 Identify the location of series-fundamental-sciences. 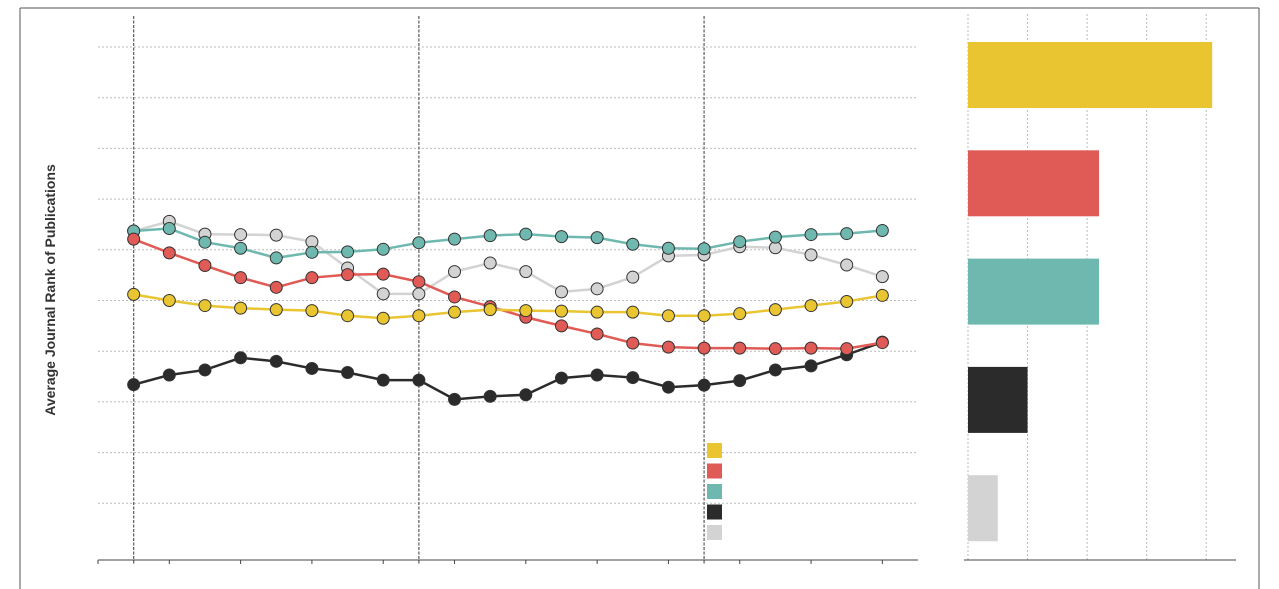
(508, 306).